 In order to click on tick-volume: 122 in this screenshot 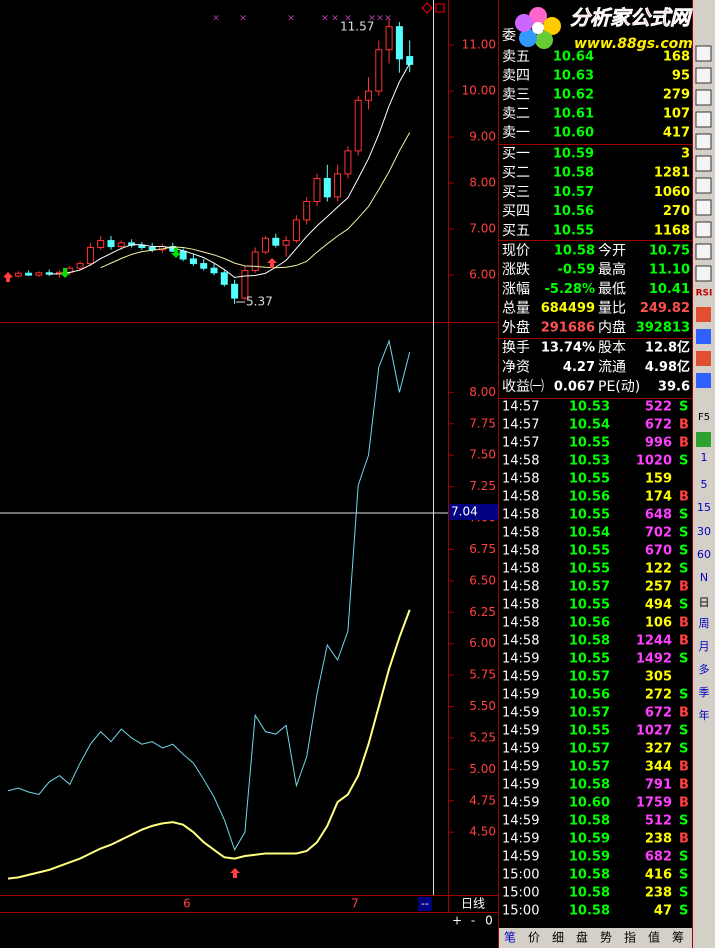, I will do `click(658, 569)`.